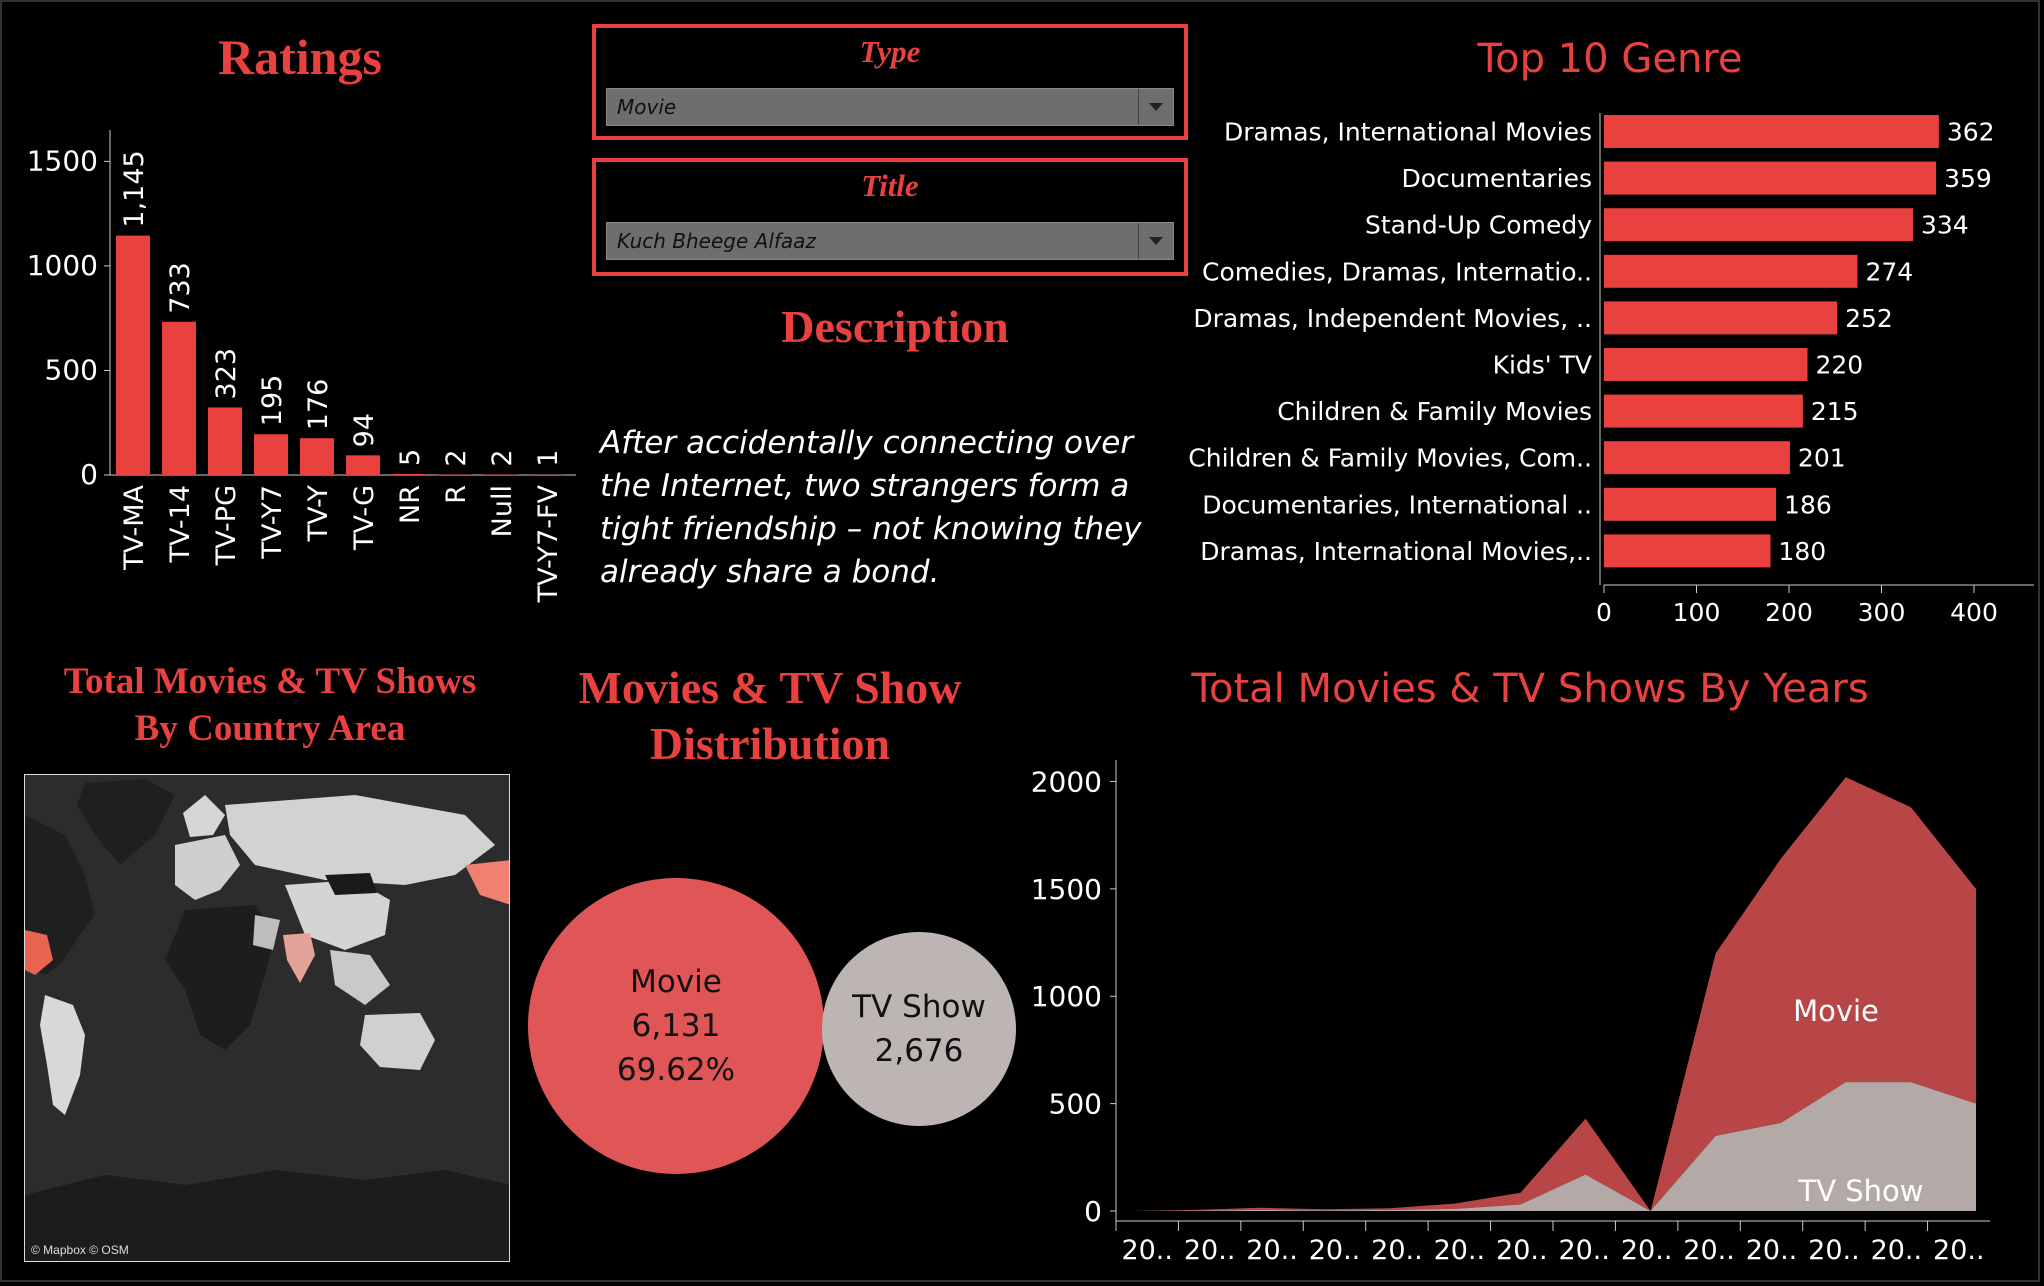 The height and width of the screenshot is (1286, 2044). Describe the element at coordinates (502, 511) in the screenshot. I see `ratings-x-label: Null` at that location.